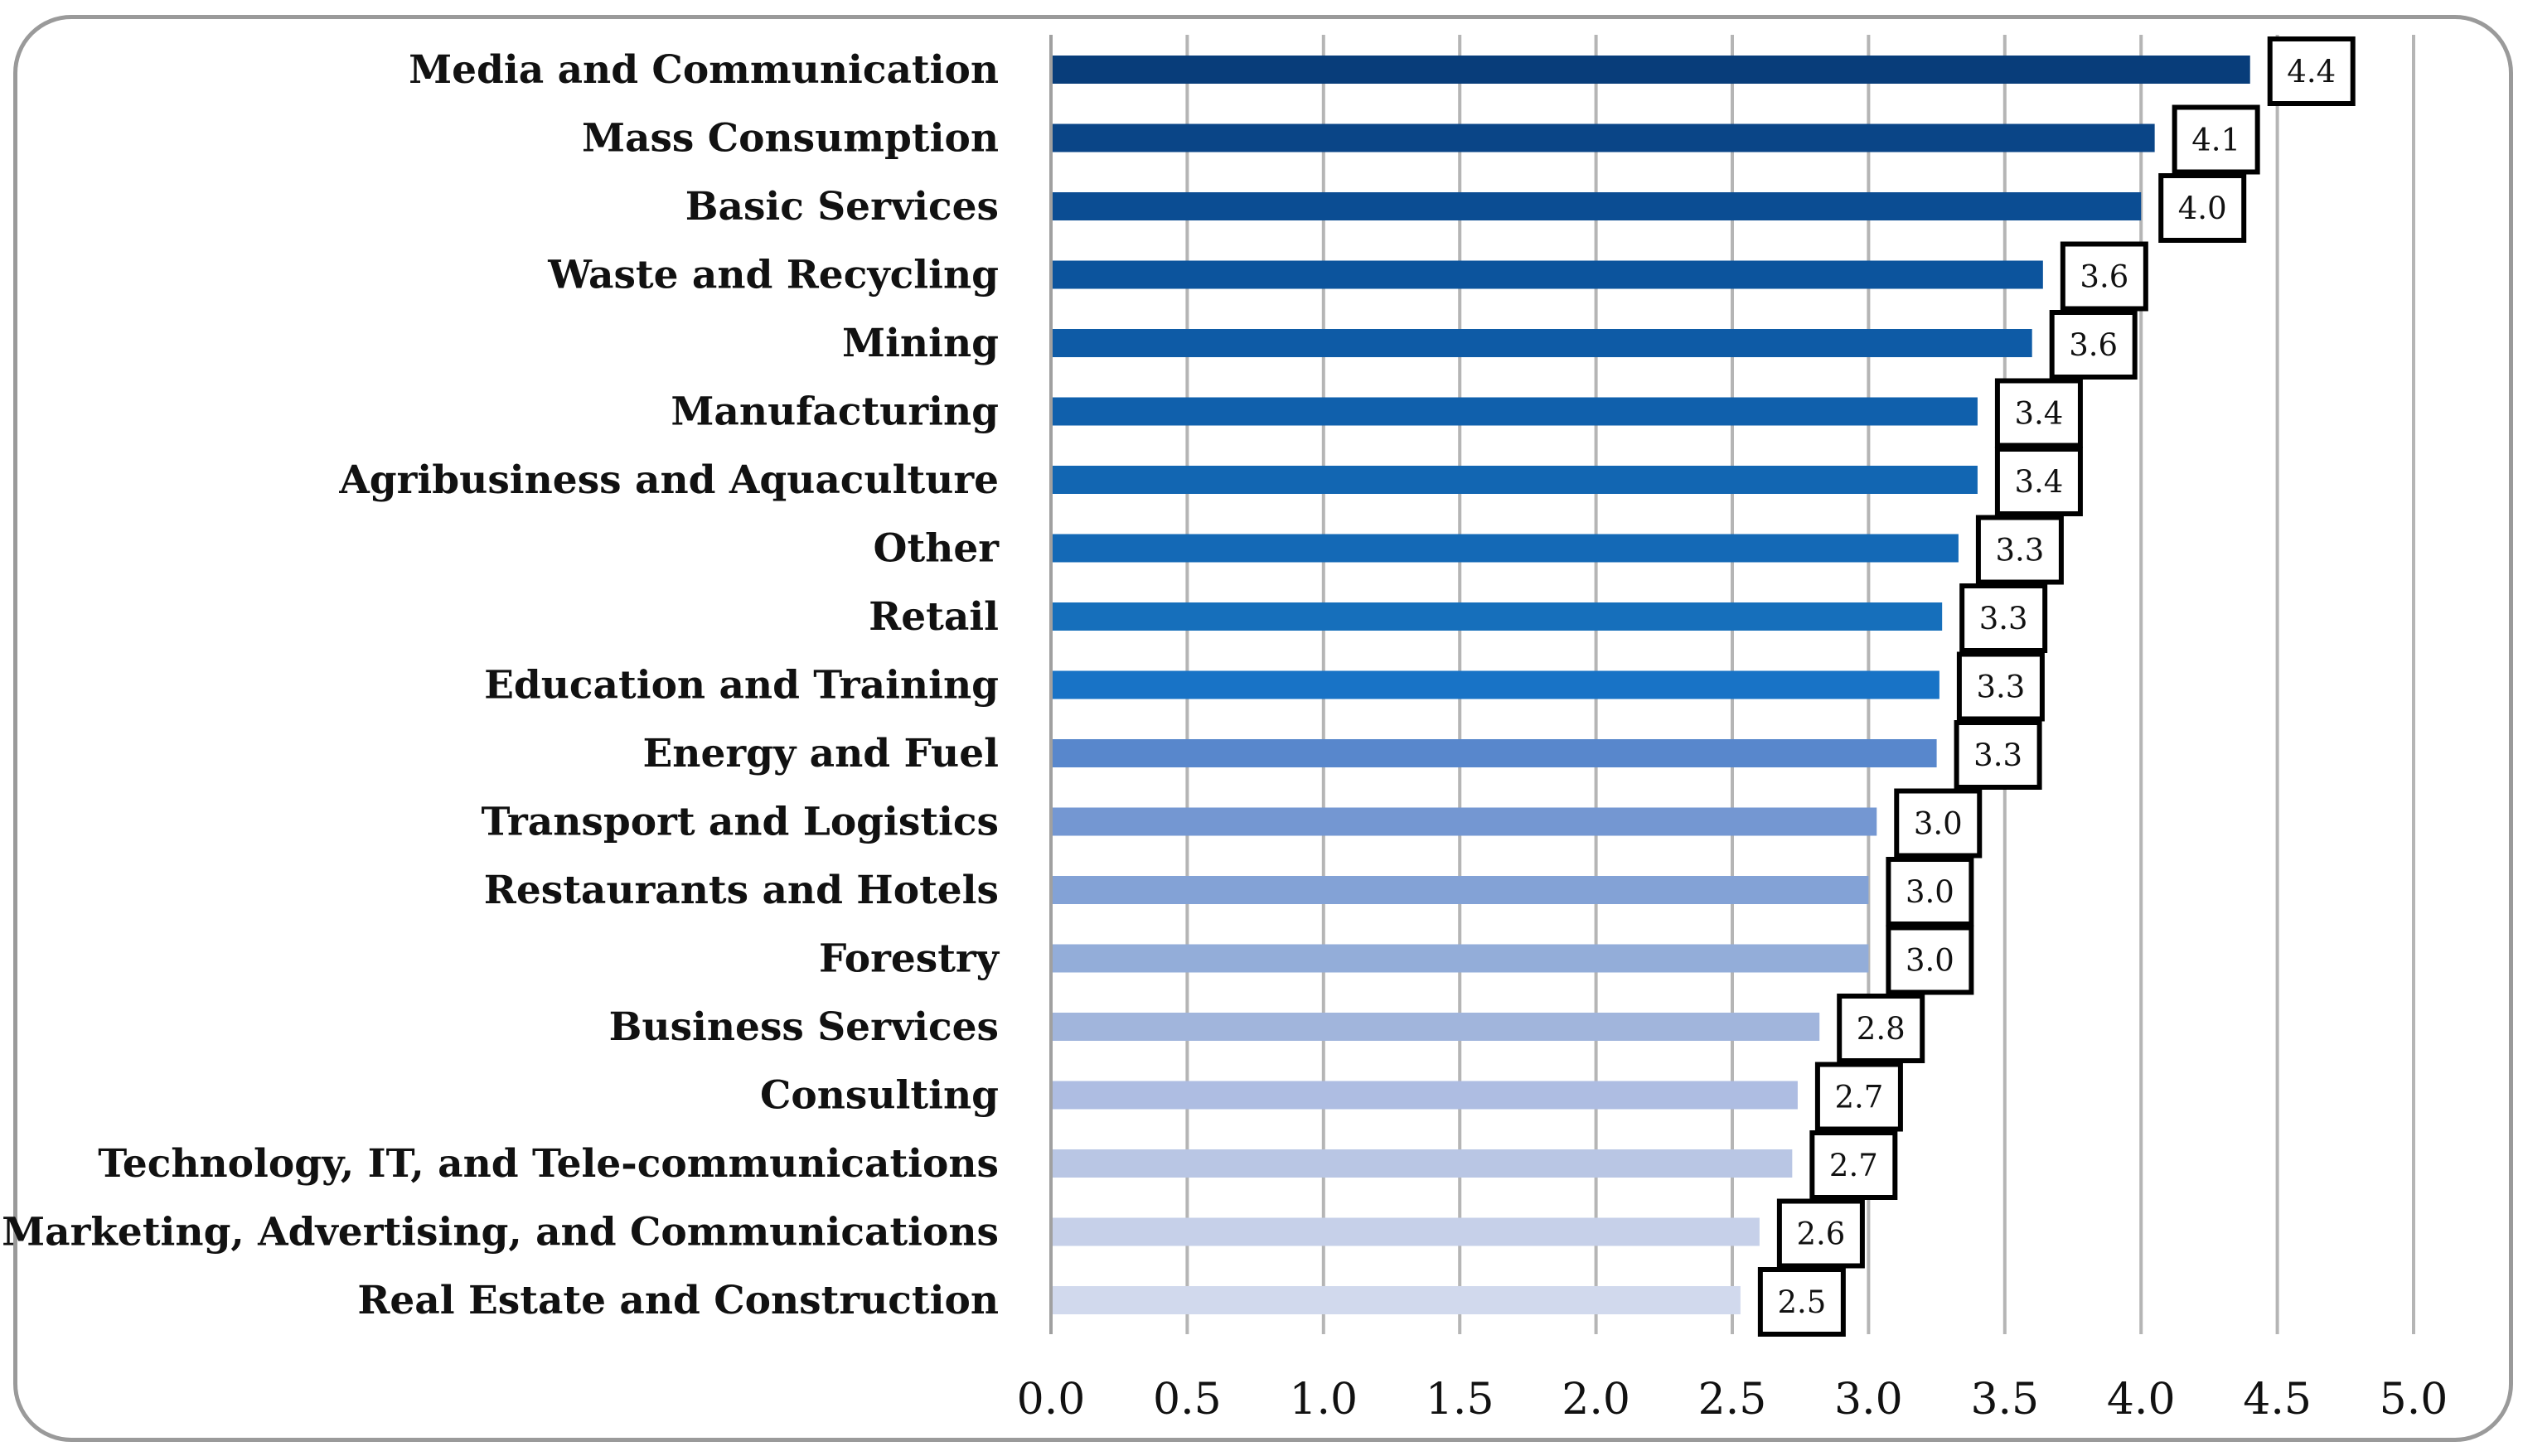 Image resolution: width=2523 pixels, height=1456 pixels. I want to click on x-tick-label: 2.0, so click(1596, 1400).